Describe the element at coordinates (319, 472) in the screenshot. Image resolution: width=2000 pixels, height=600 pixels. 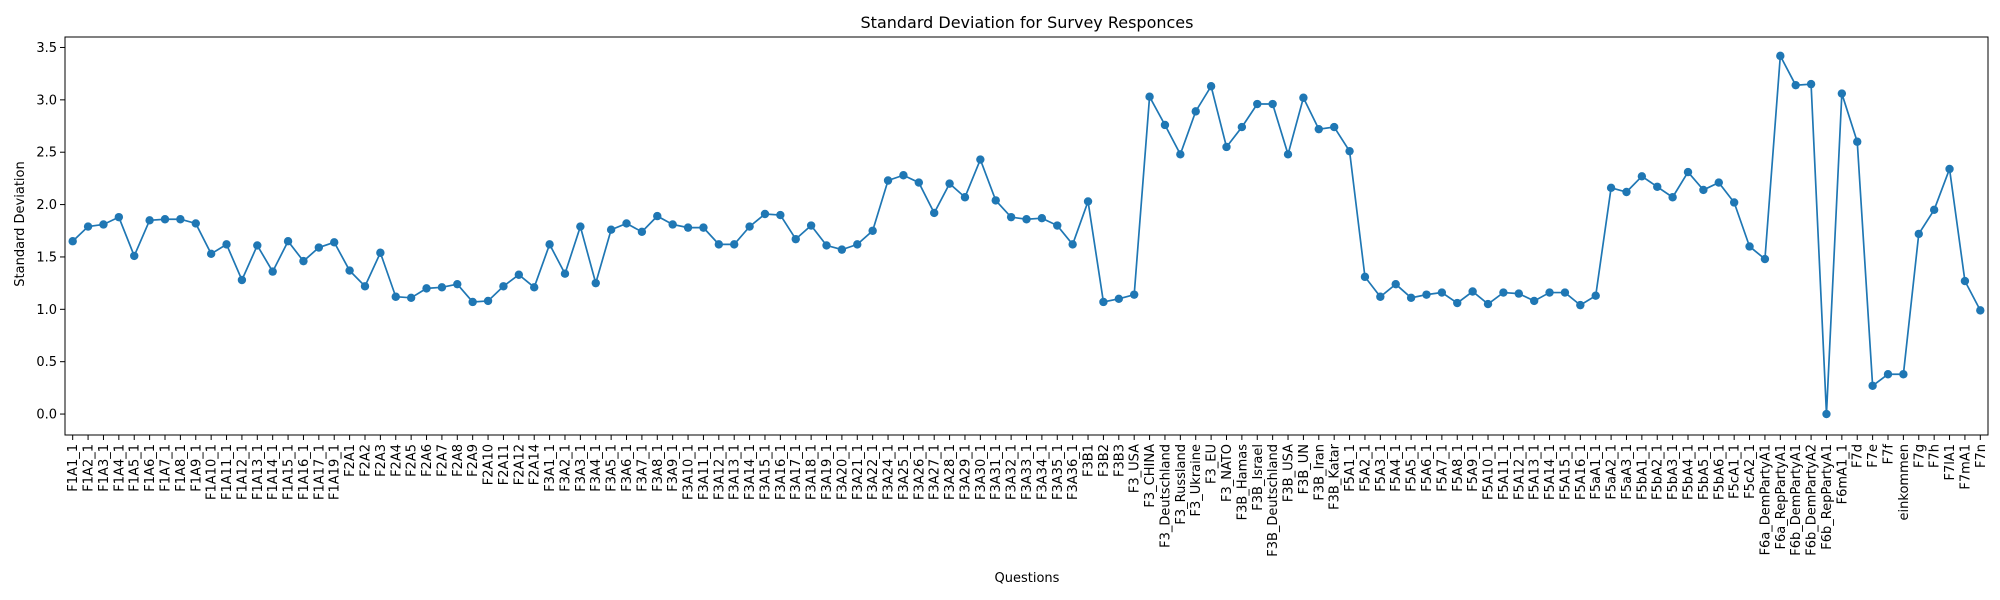
I see `x-tick-label: F1A17_1` at that location.